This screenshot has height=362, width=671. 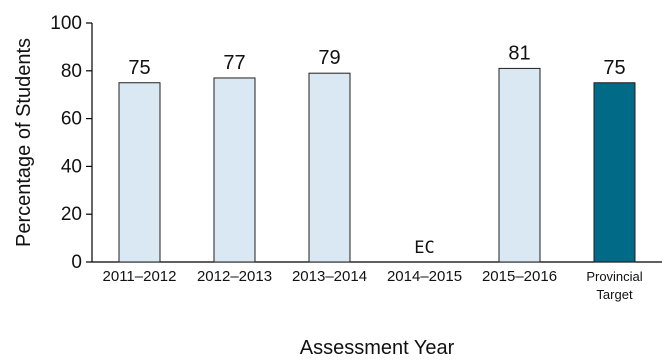 What do you see at coordinates (234, 63) in the screenshot?
I see `data-label: 77` at bounding box center [234, 63].